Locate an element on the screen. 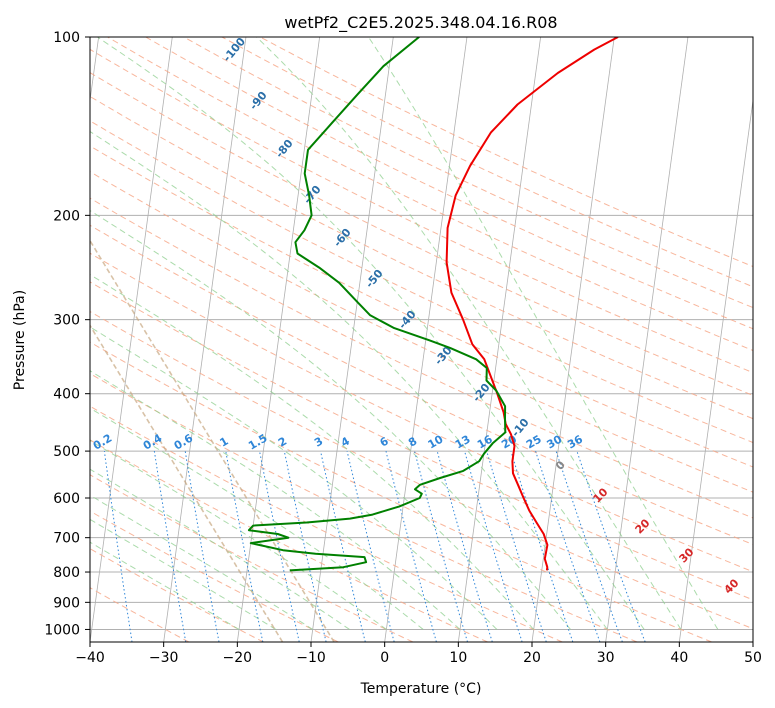  y-tick-label: 900 is located at coordinates (66, 603).